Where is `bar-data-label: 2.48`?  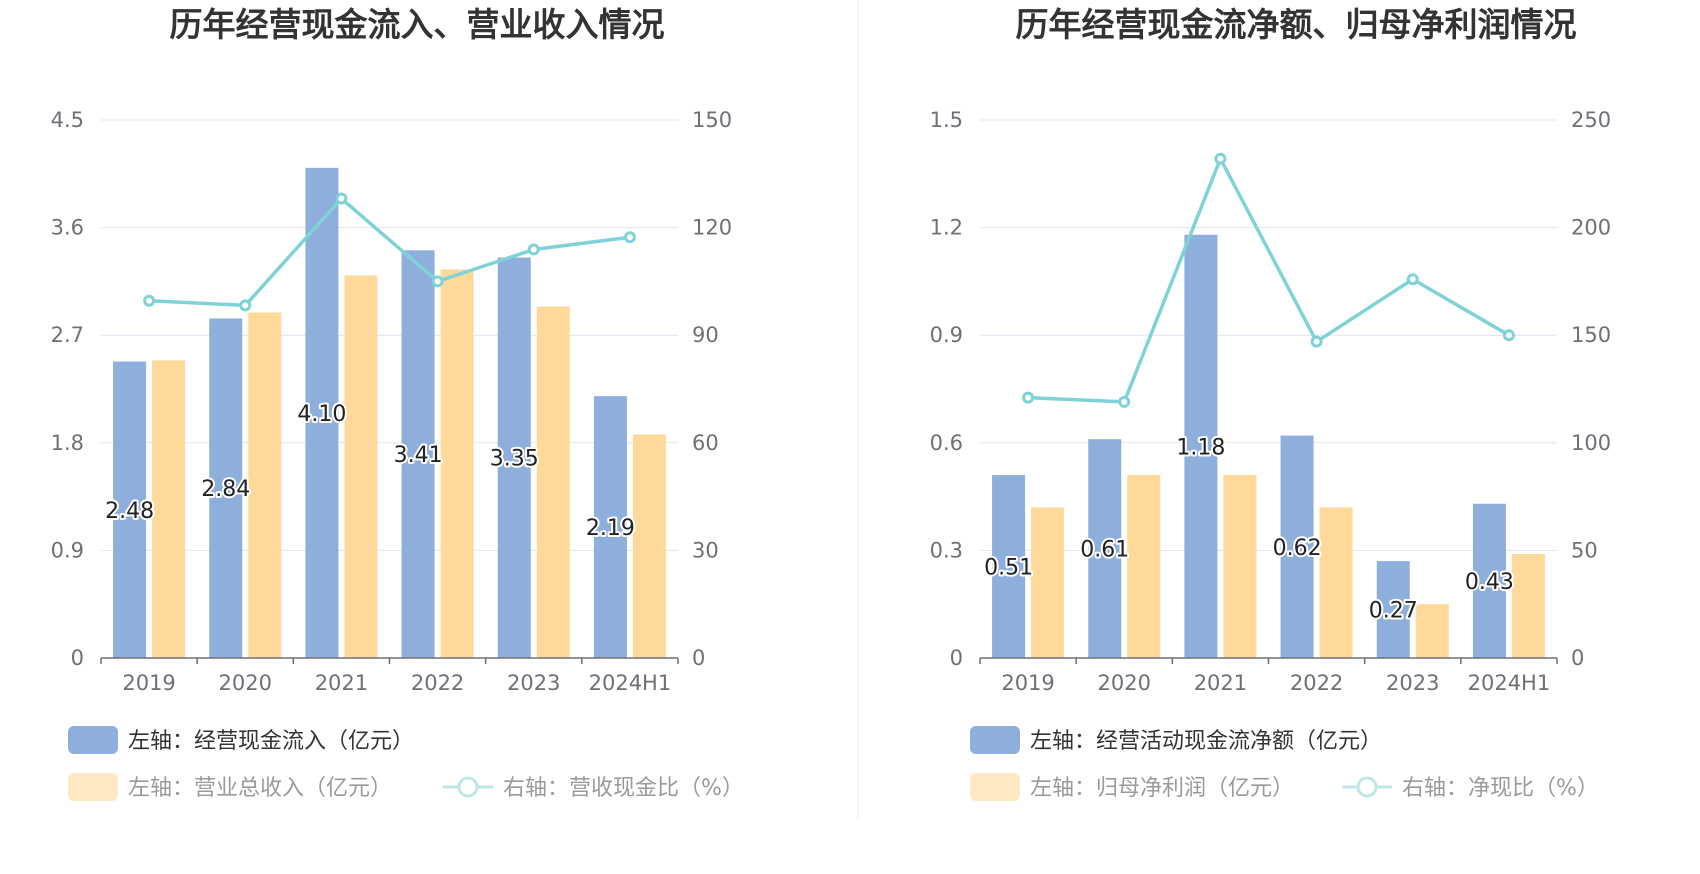 bar-data-label: 2.48 is located at coordinates (129, 511).